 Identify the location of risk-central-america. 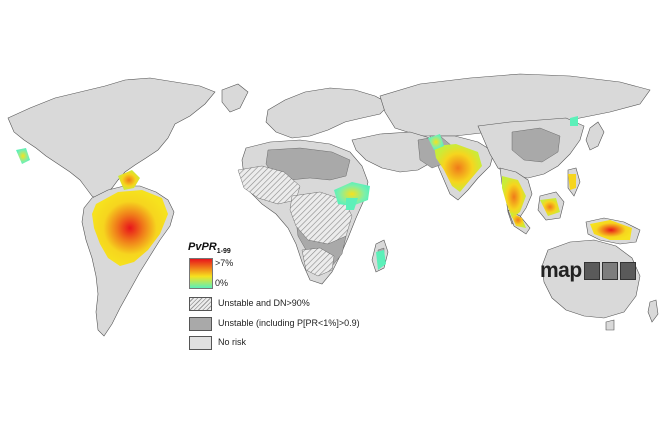
(129, 180).